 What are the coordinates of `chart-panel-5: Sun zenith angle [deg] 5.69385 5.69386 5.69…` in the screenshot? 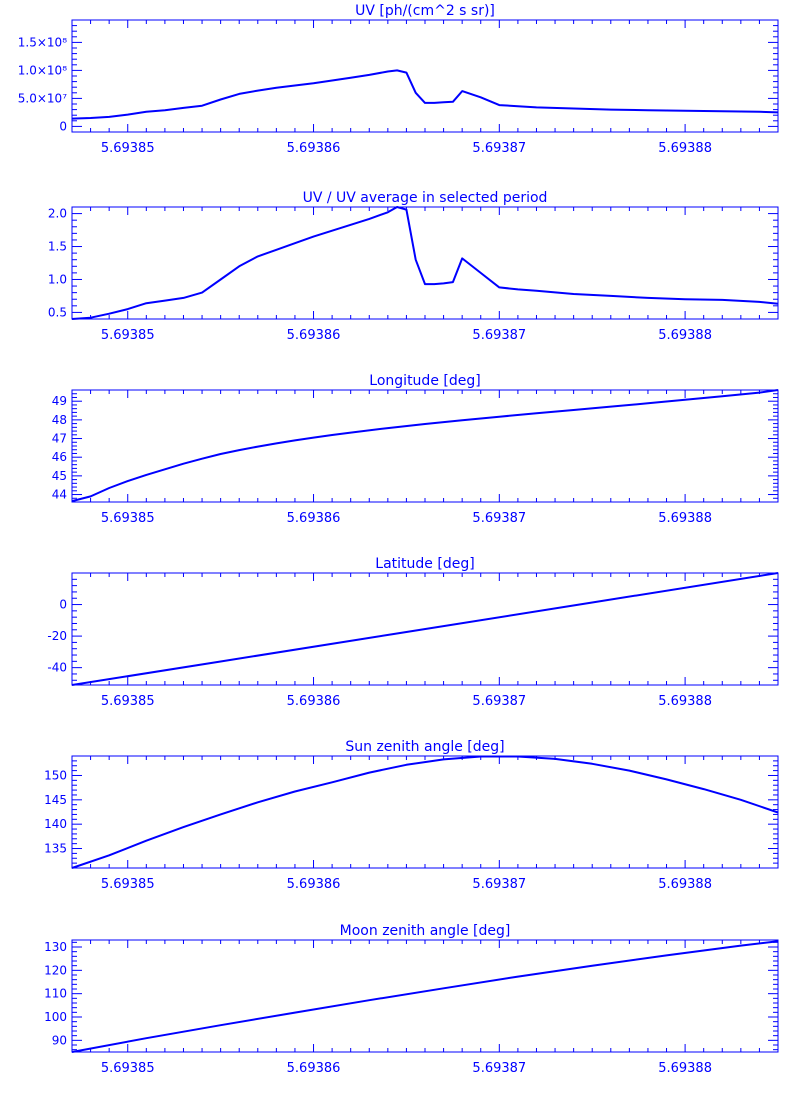 It's located at (411, 815).